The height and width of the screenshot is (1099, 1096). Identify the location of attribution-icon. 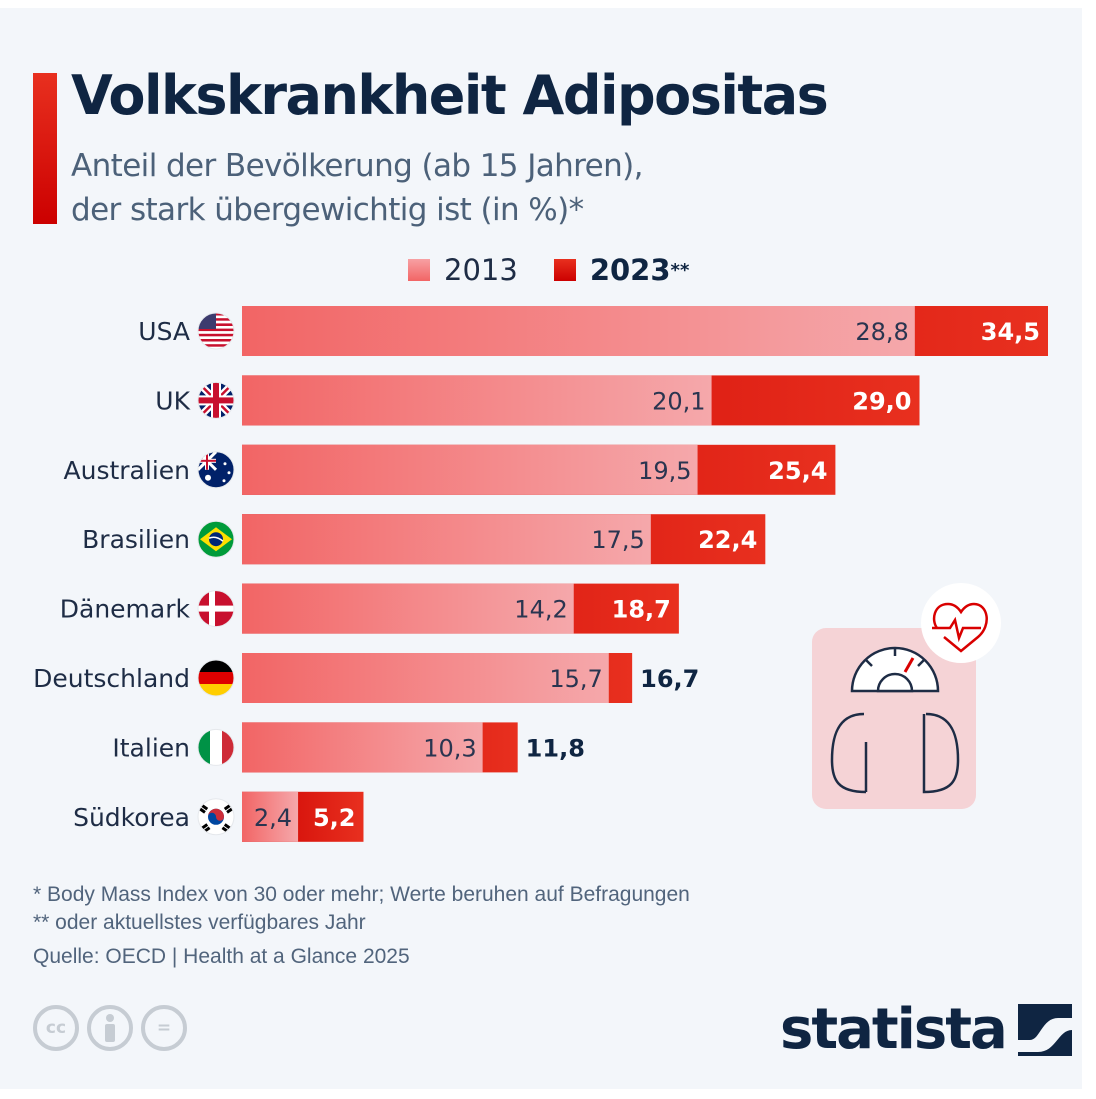
(110, 1028).